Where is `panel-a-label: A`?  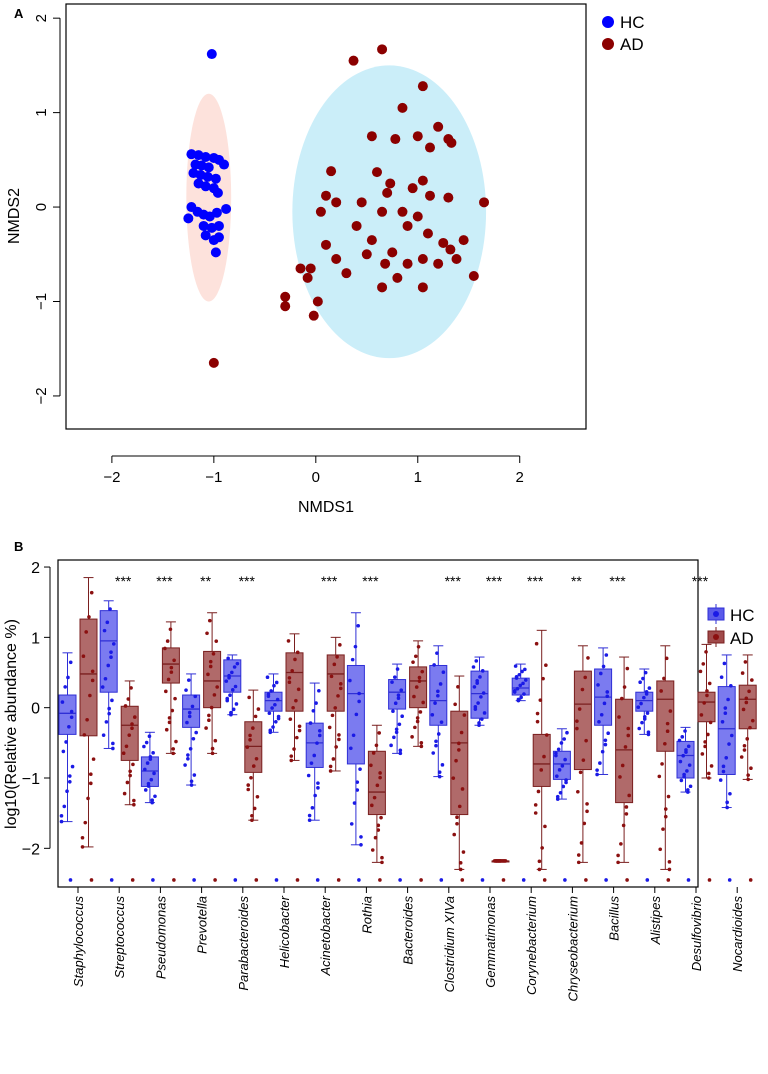 panel-a-label: A is located at coordinates (19, 13).